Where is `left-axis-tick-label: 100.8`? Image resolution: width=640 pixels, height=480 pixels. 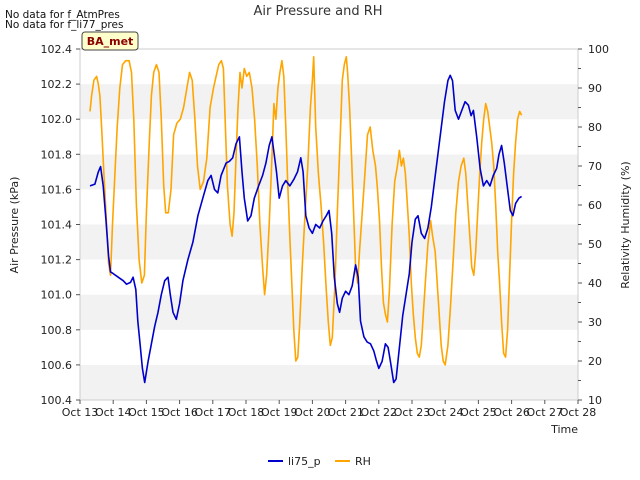 left-axis-tick-label: 100.8 is located at coordinates (57, 330).